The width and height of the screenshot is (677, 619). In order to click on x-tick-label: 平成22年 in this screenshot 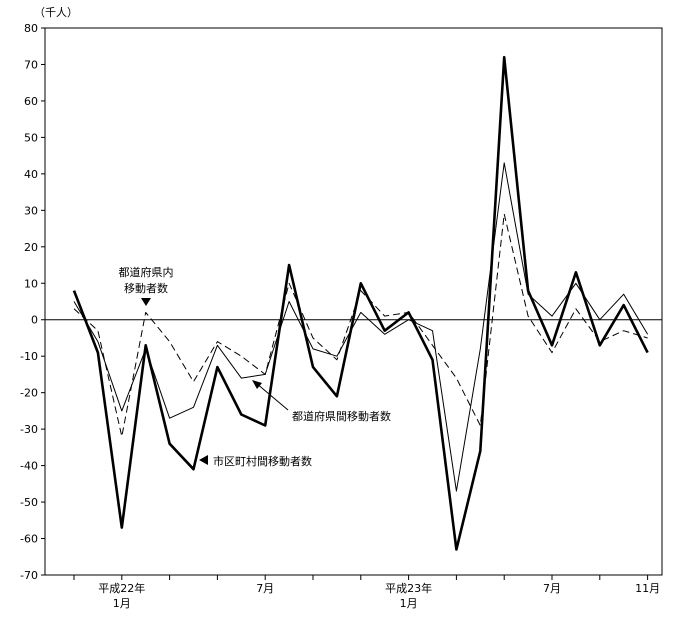, I will do `click(121, 588)`.